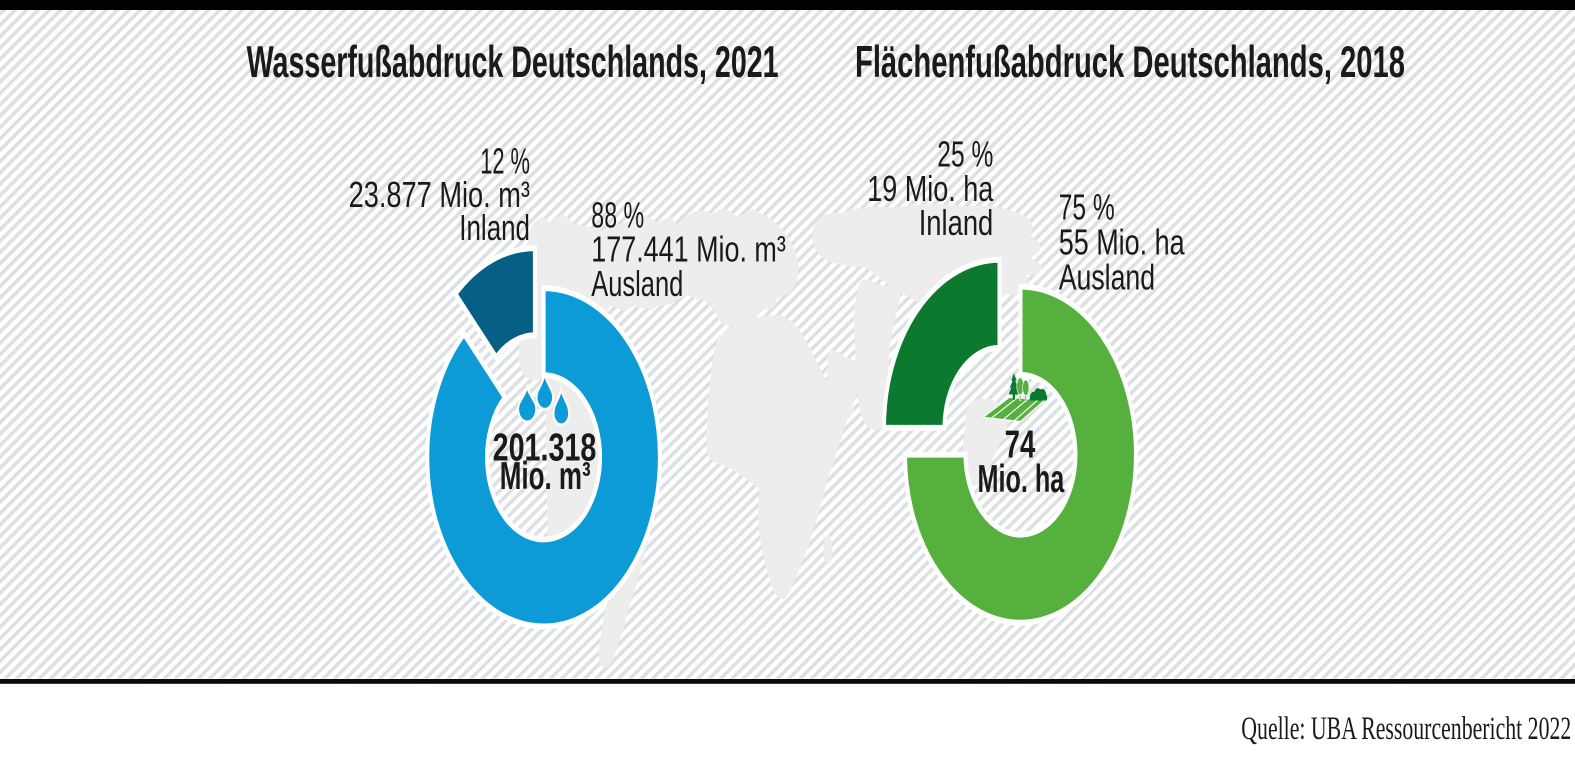 This screenshot has width=1575, height=775. What do you see at coordinates (545, 476) in the screenshot?
I see `svg-text: Mio. m³` at bounding box center [545, 476].